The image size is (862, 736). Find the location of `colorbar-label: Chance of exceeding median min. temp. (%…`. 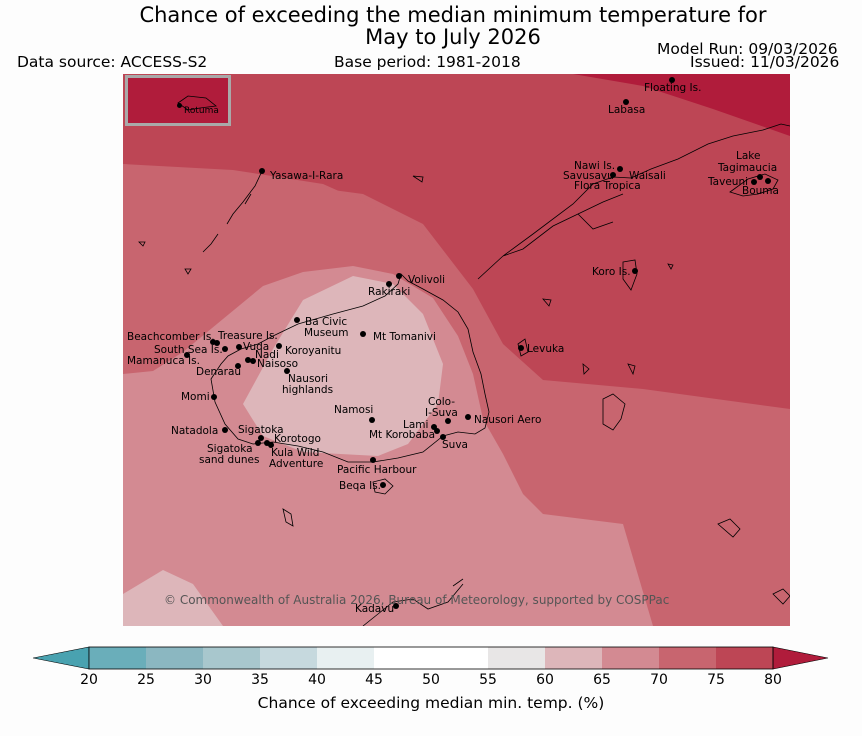

colorbar-label: Chance of exceeding median min. temp. (%… is located at coordinates (431, 703).